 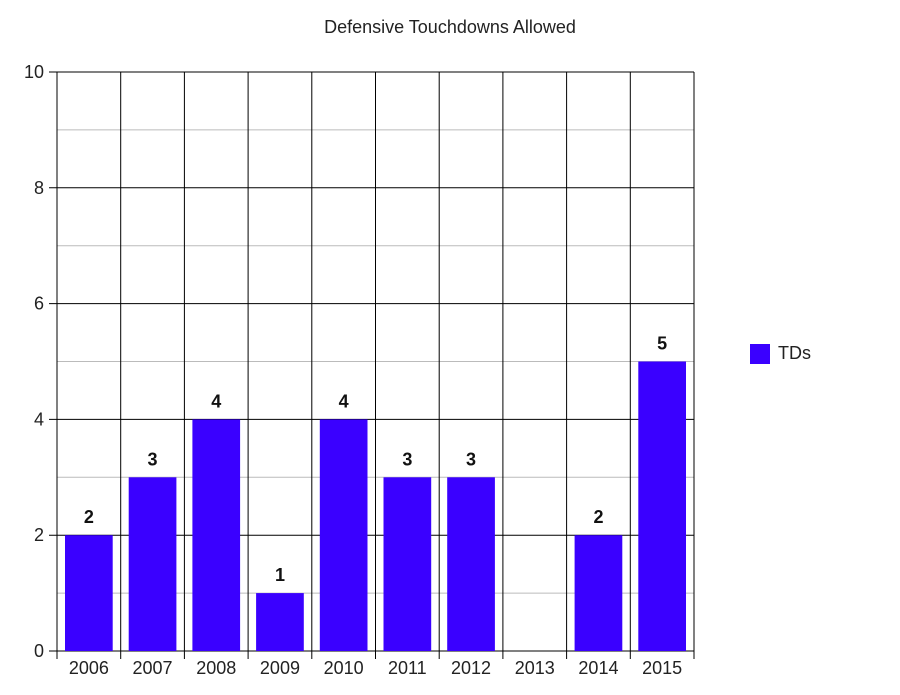 I want to click on data-label: 1, so click(x=280, y=575).